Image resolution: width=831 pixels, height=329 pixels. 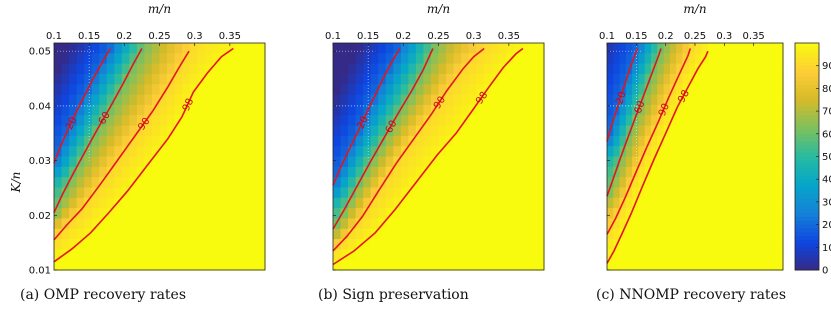 What do you see at coordinates (826, 180) in the screenshot?
I see `colorbar-tick-label: 40` at bounding box center [826, 180].